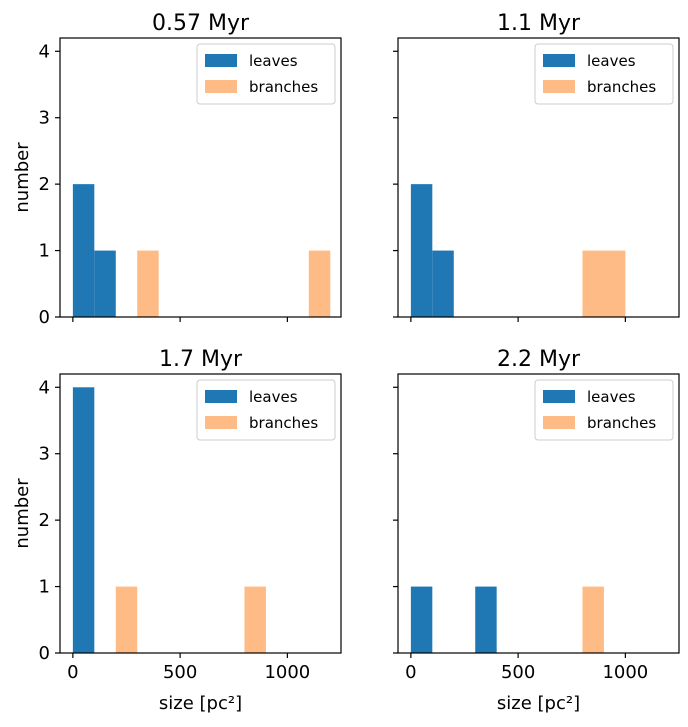  What do you see at coordinates (539, 23) in the screenshot?
I see `subplot-title: 1.1 Myr` at bounding box center [539, 23].